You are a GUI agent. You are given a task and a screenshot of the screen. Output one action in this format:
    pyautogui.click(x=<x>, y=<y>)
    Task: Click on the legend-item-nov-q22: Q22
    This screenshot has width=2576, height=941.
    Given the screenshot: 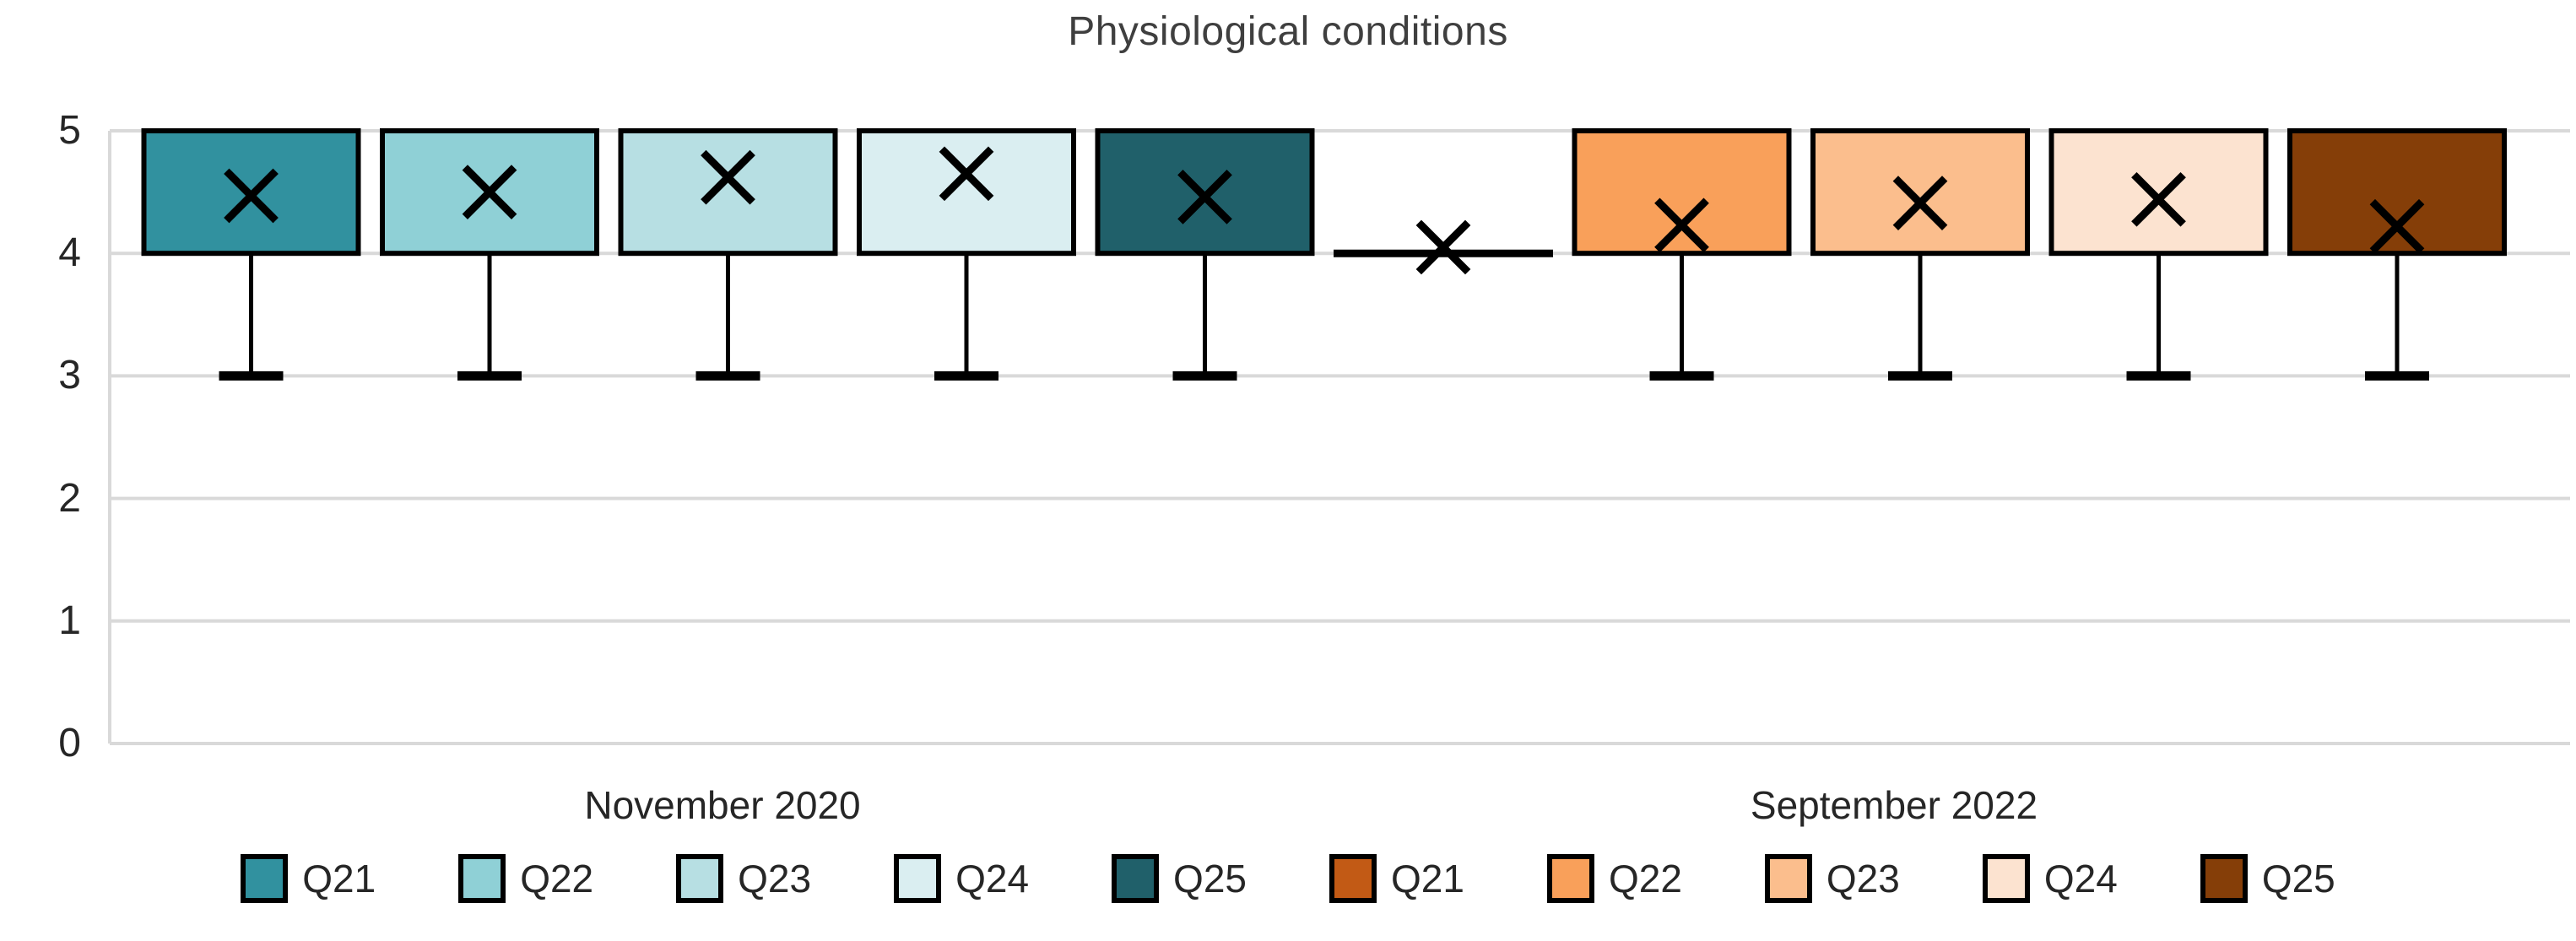 What is the action you would take?
    pyautogui.click(x=525, y=878)
    